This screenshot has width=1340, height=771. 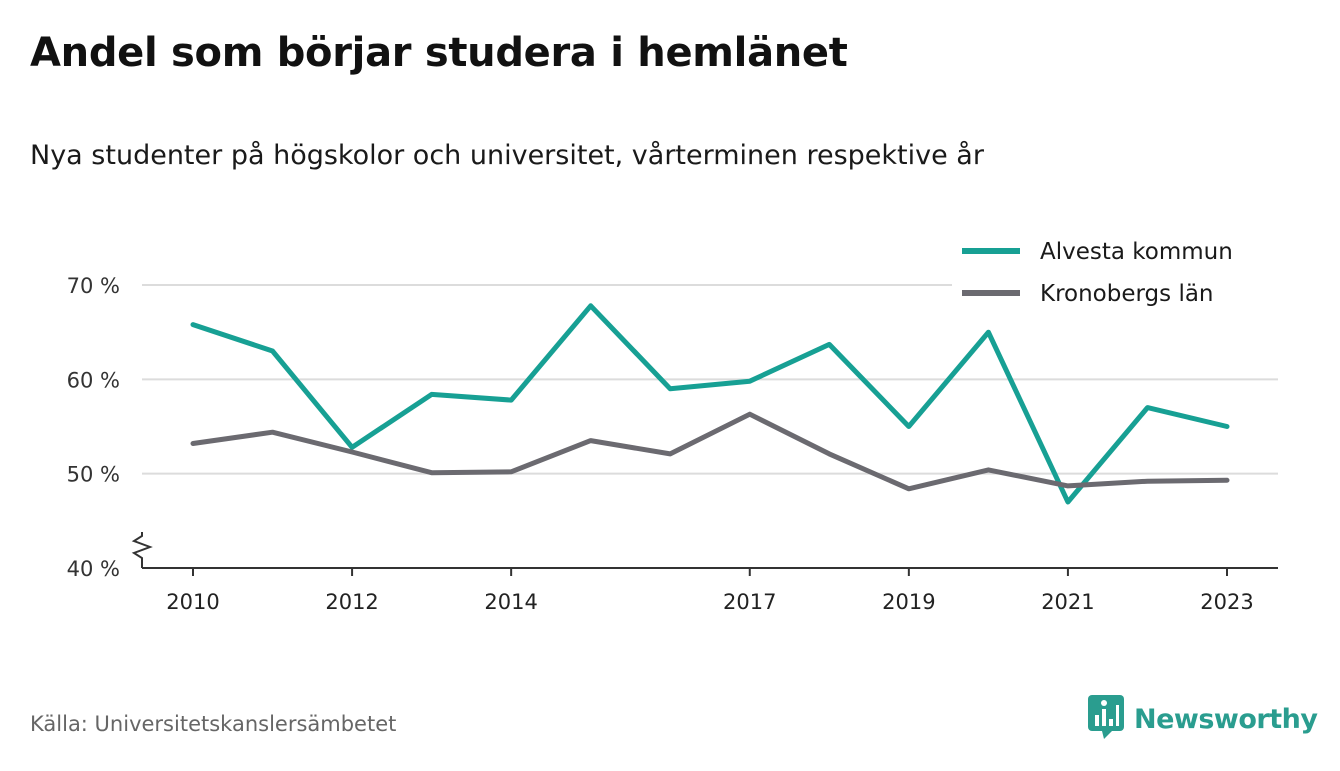 I want to click on chart-bubble-icon, so click(x=1106, y=719).